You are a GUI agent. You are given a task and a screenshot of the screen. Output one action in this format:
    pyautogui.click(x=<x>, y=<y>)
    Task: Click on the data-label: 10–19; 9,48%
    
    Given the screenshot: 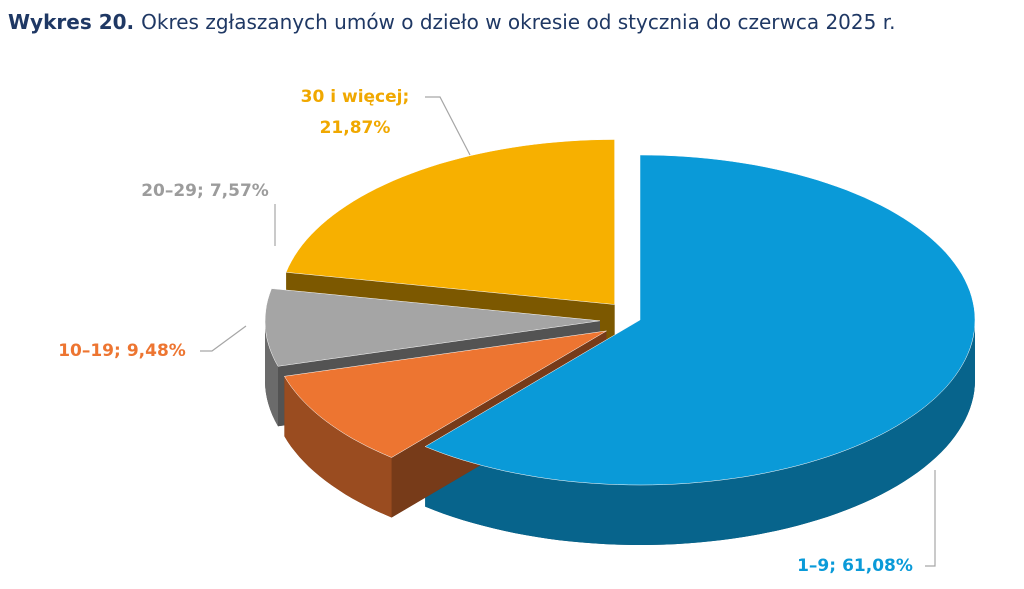 What is the action you would take?
    pyautogui.click(x=122, y=351)
    